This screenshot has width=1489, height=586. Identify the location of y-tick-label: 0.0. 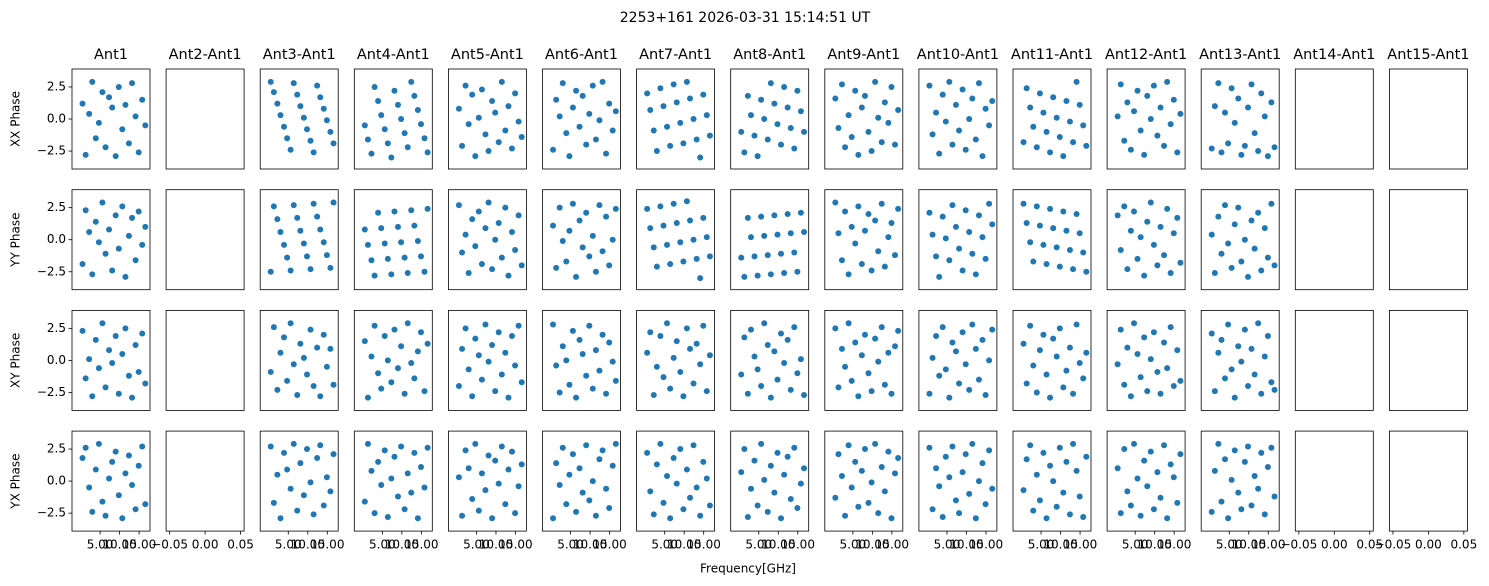
(56, 481).